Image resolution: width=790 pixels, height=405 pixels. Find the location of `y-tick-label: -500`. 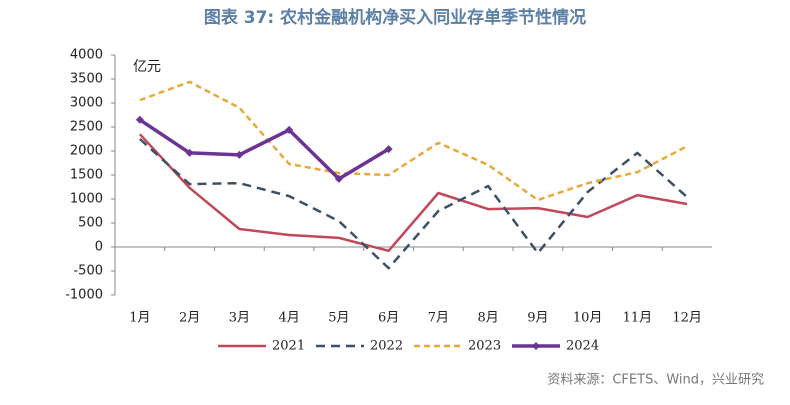

y-tick-label: -500 is located at coordinates (88, 271).